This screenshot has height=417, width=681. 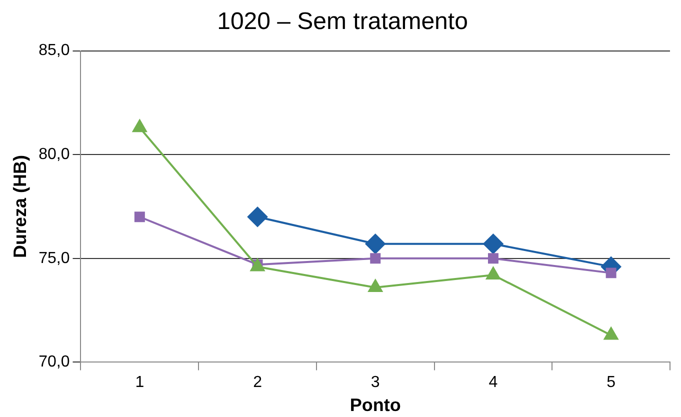 What do you see at coordinates (375, 383) in the screenshot?
I see `x-tick-label: 3` at bounding box center [375, 383].